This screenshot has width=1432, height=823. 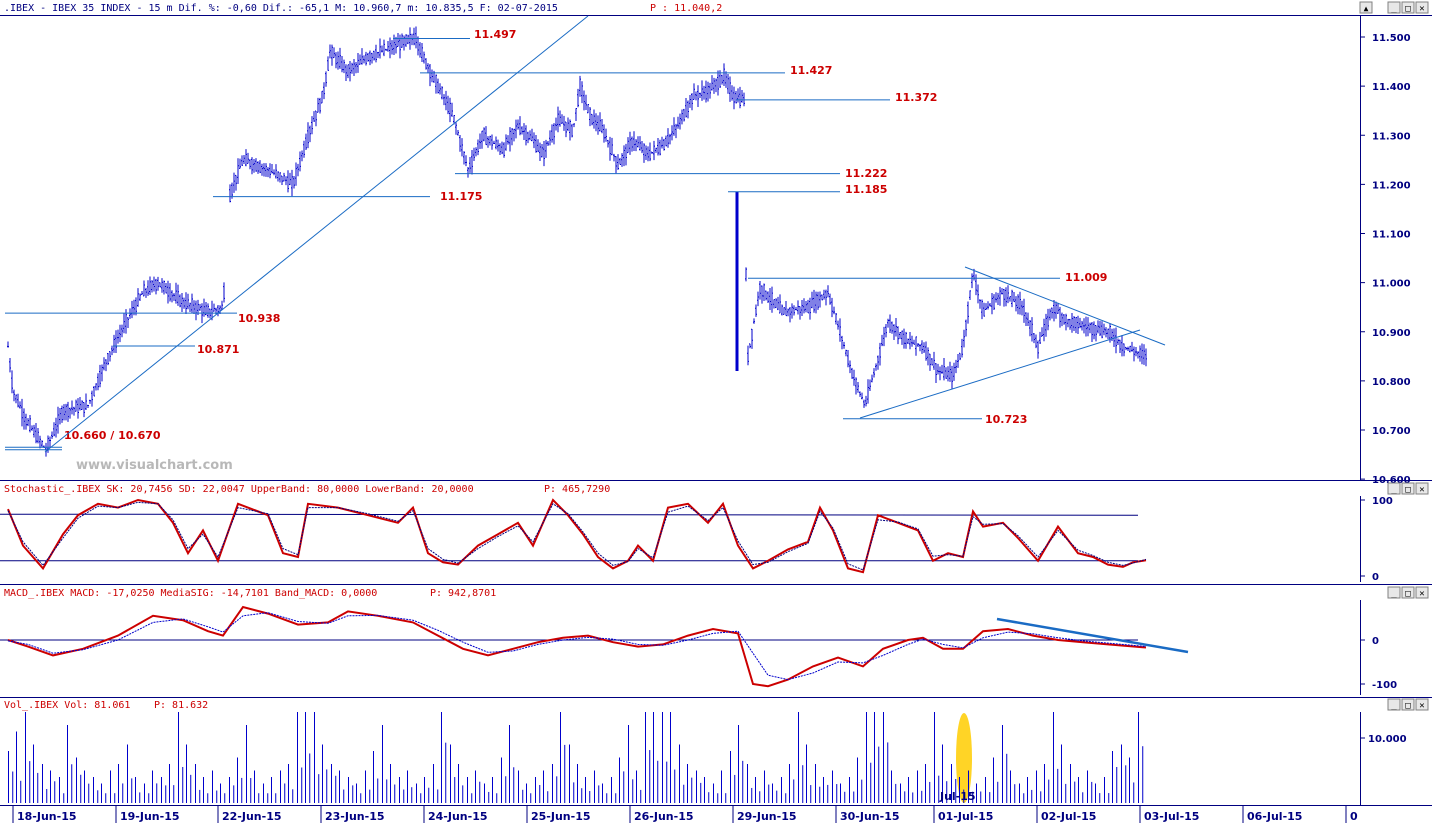 I want to click on stoch-maximize-icon: □, so click(x=1408, y=490).